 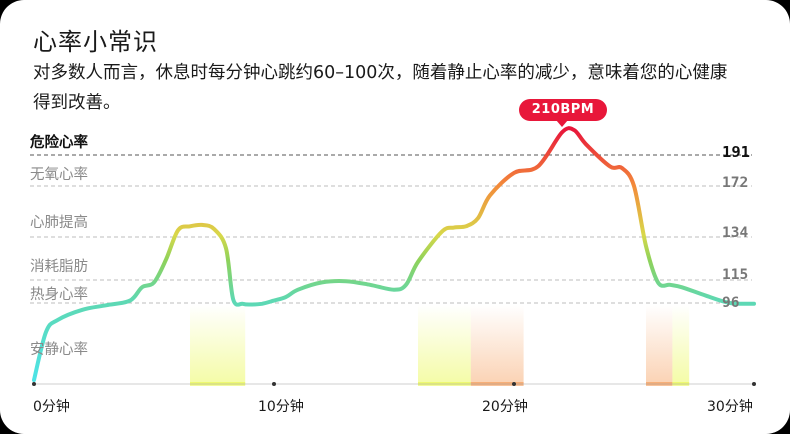 What do you see at coordinates (51, 407) in the screenshot?
I see `x-tick-0: 0分钟` at bounding box center [51, 407].